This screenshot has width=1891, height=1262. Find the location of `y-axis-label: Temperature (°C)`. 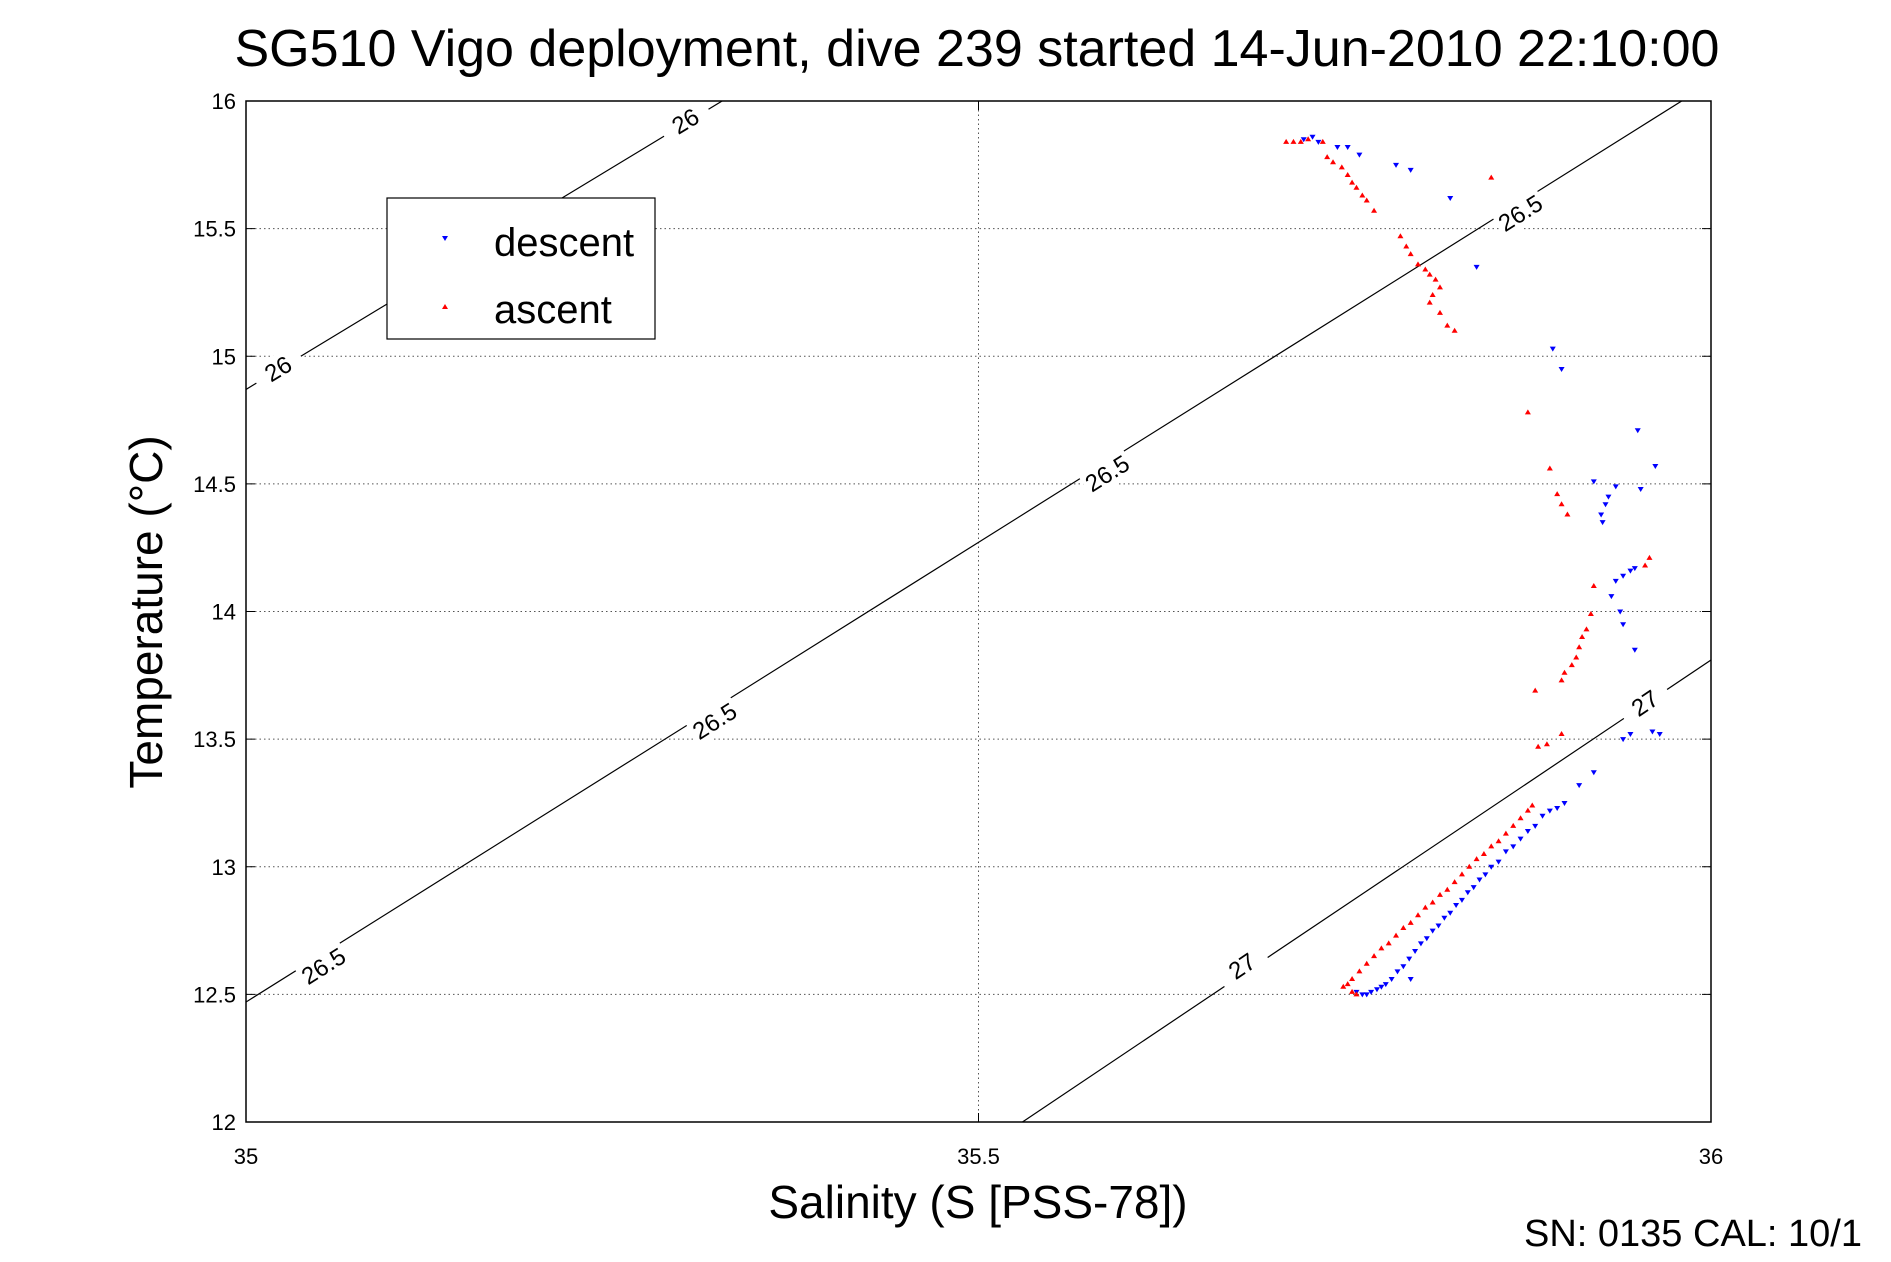

y-axis-label: Temperature (°C) is located at coordinates (146, 611).